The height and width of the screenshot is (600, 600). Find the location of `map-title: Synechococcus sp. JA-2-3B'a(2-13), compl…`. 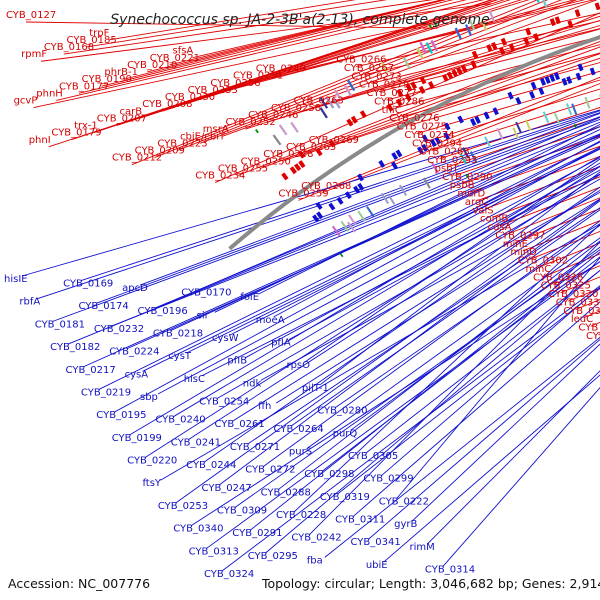

map-title: Synechococcus sp. JA-2-3B'a(2-13), compl… is located at coordinates (299, 20).